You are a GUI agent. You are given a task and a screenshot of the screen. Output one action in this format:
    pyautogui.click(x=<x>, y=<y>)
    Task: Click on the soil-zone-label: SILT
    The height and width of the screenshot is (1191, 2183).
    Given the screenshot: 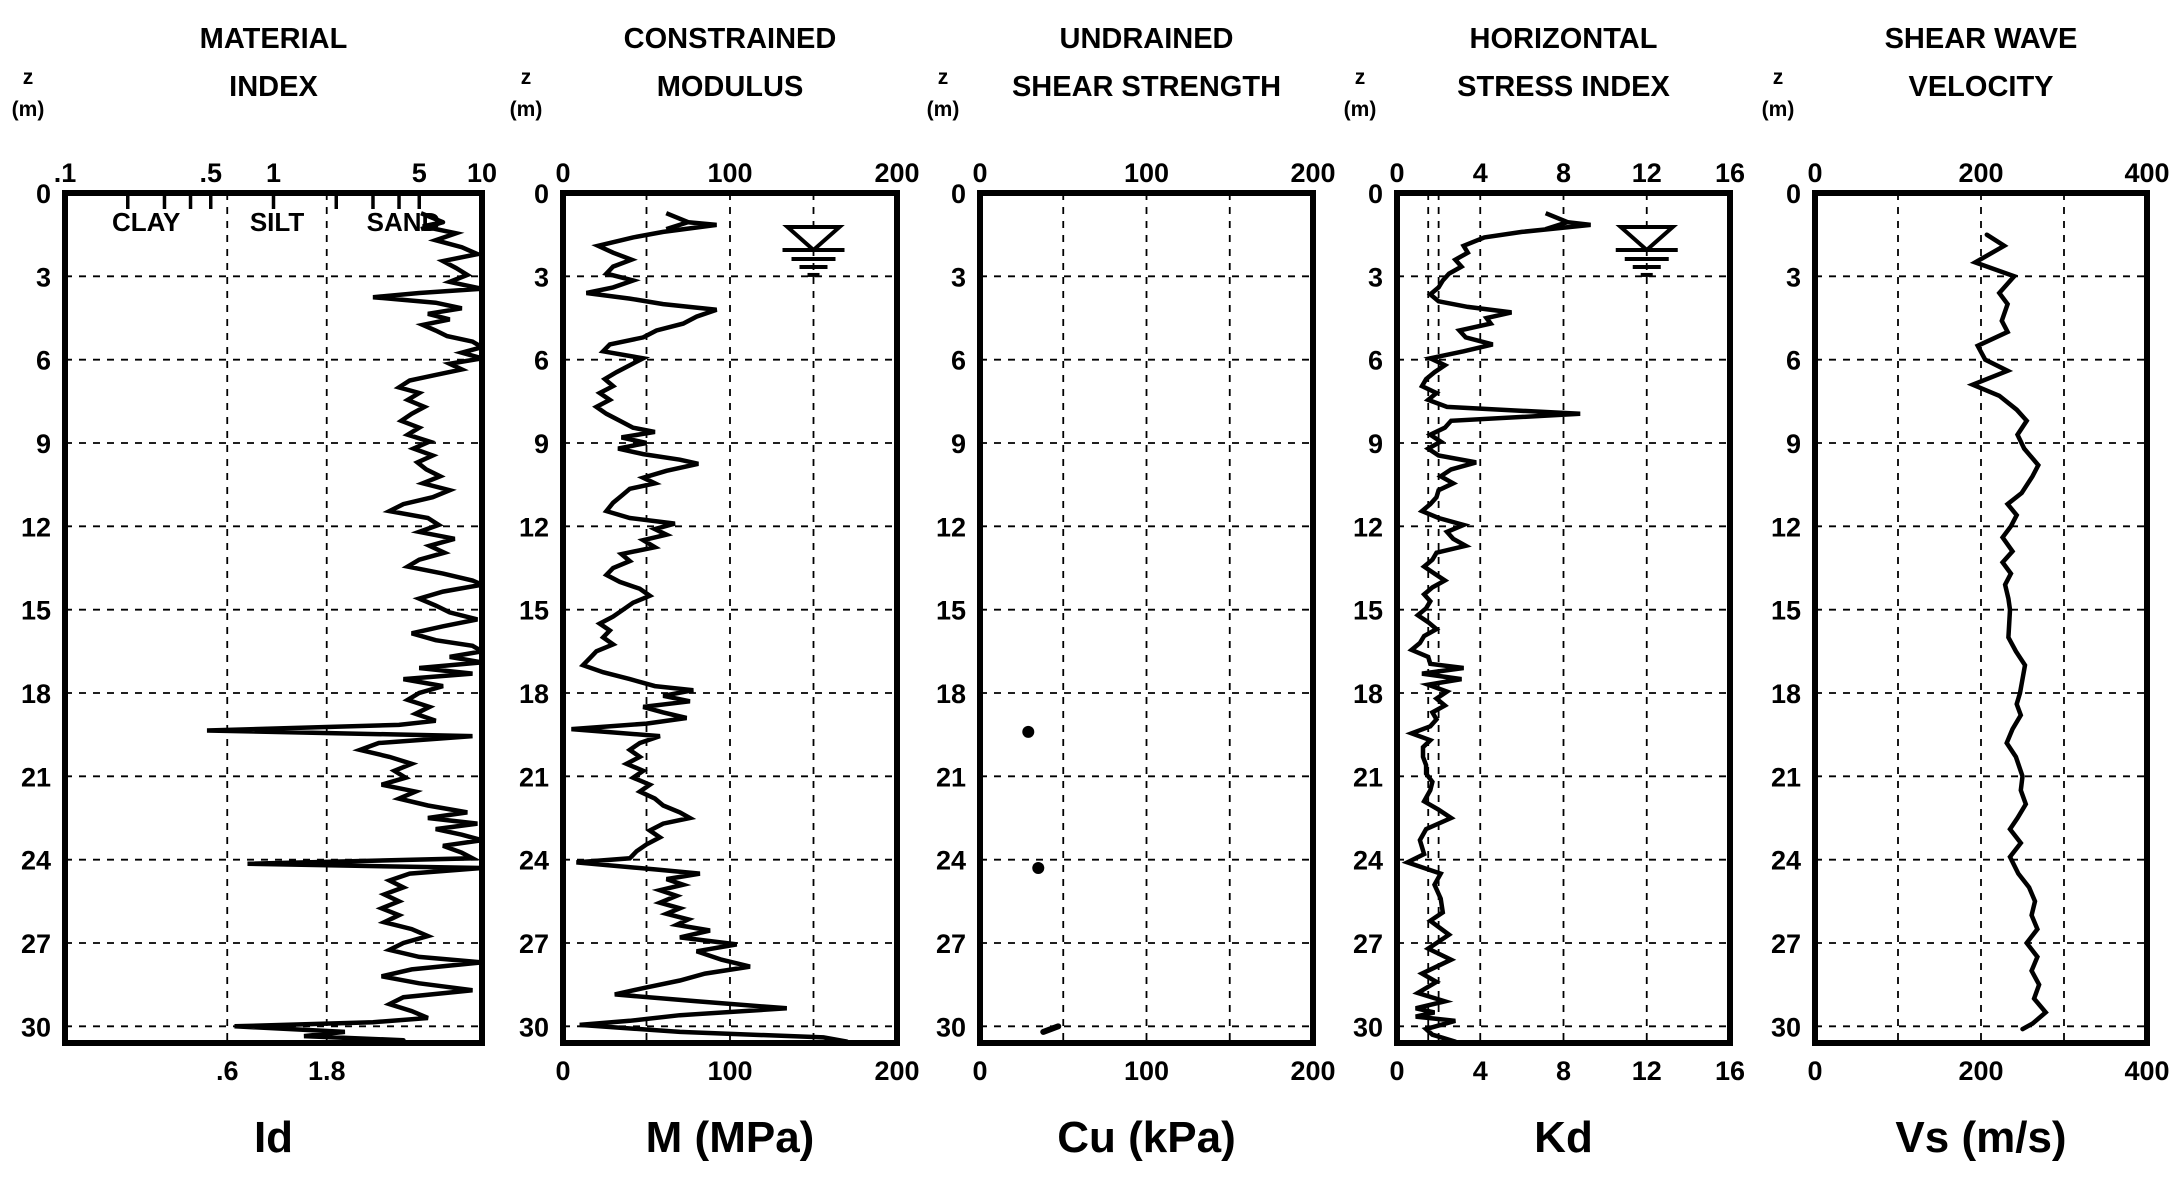 What is the action you would take?
    pyautogui.click(x=277, y=222)
    